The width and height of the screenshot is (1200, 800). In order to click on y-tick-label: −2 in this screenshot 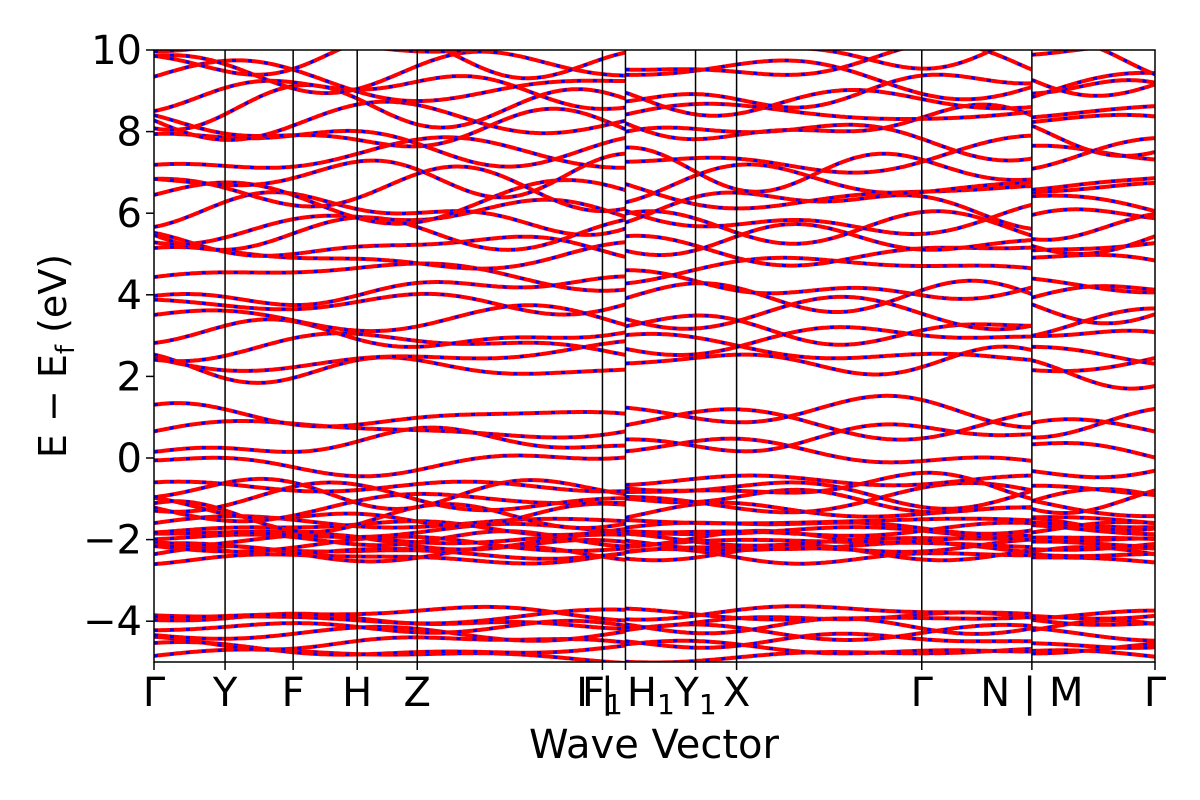, I will do `click(112, 541)`.